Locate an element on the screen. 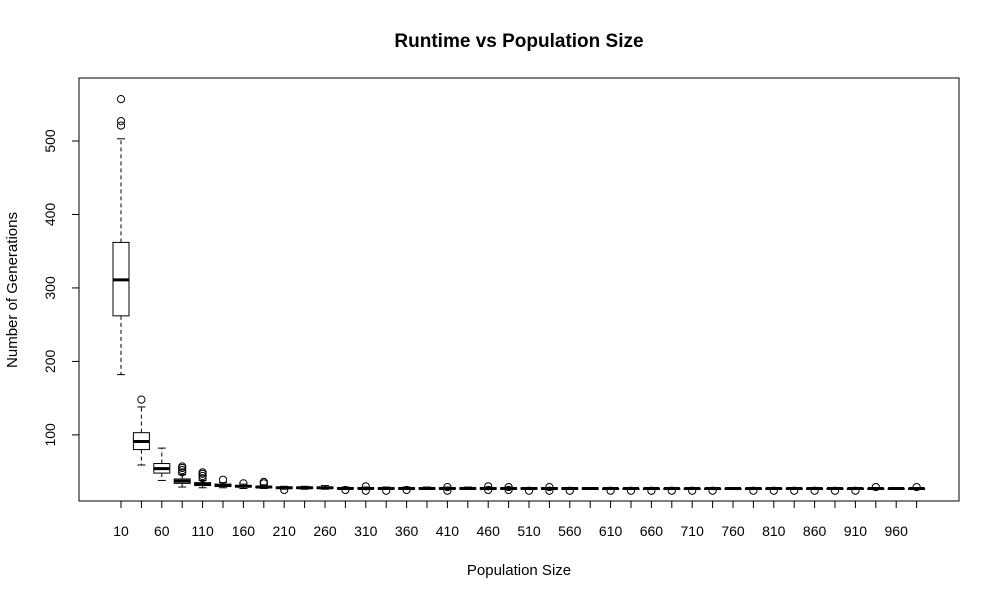 This screenshot has height=600, width=1000. y-tick-label: 100 is located at coordinates (50, 435).